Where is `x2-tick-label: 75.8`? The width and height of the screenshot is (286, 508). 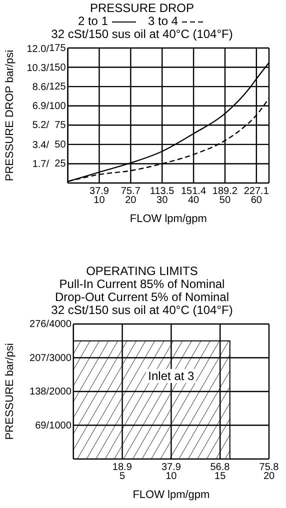 x2-tick-label: 75.8 is located at coordinates (269, 467).